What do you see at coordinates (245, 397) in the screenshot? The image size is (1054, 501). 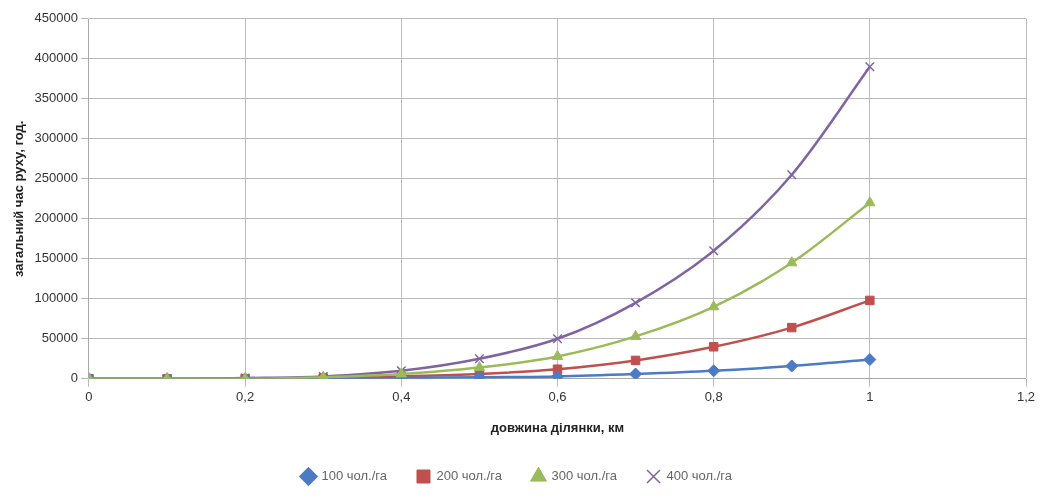 I see `x-tick-label: 0,2` at bounding box center [245, 397].